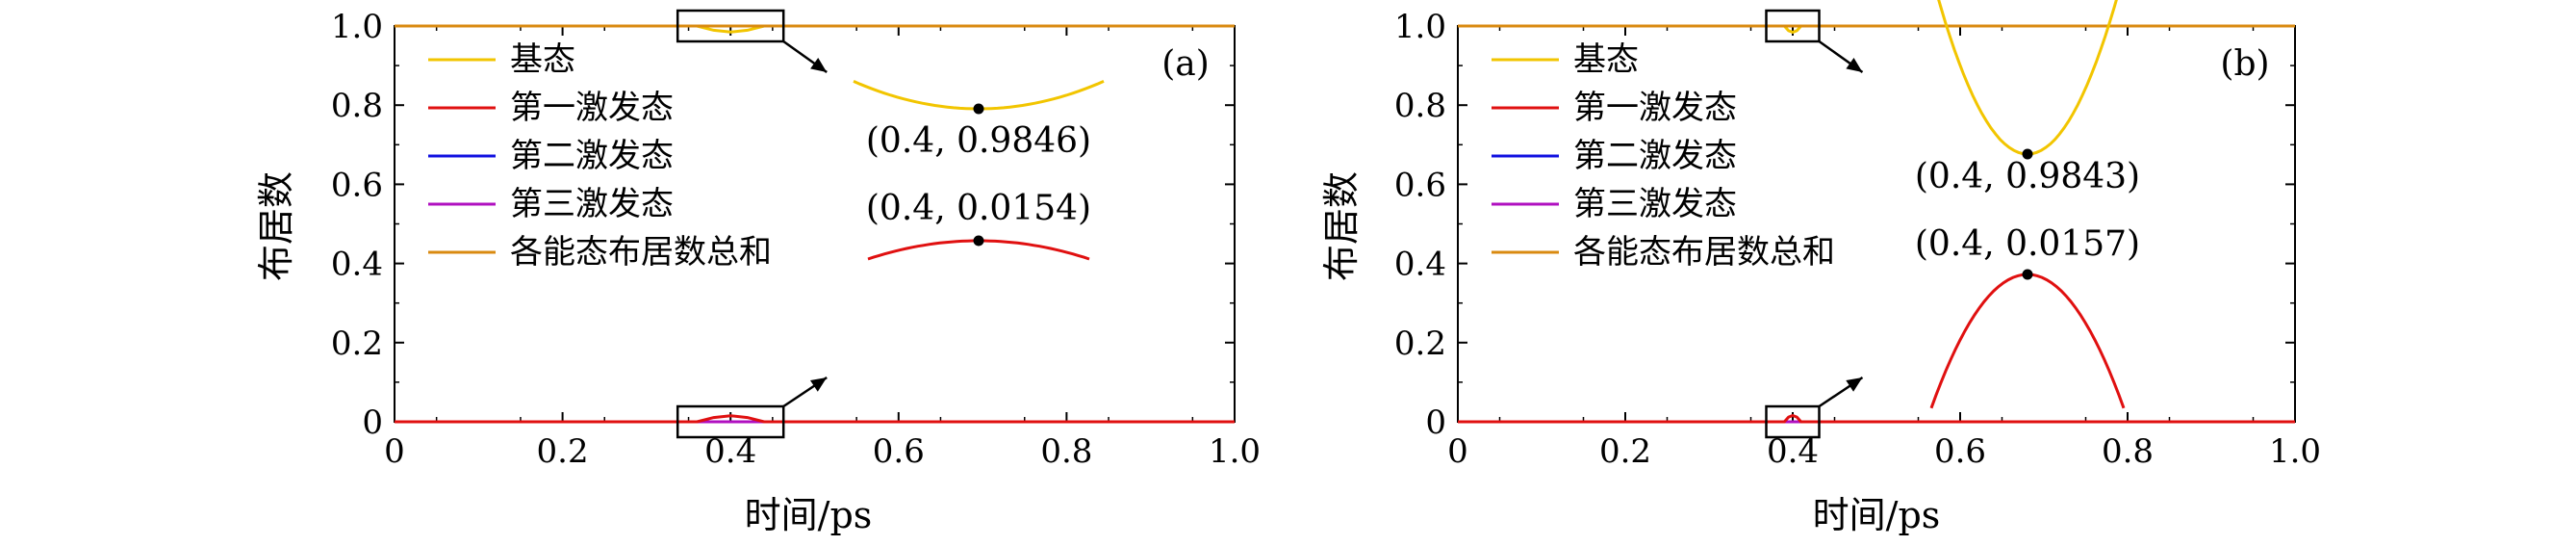 This screenshot has width=2576, height=546. Describe the element at coordinates (1185, 64) in the screenshot. I see `panel-label: (a)` at that location.